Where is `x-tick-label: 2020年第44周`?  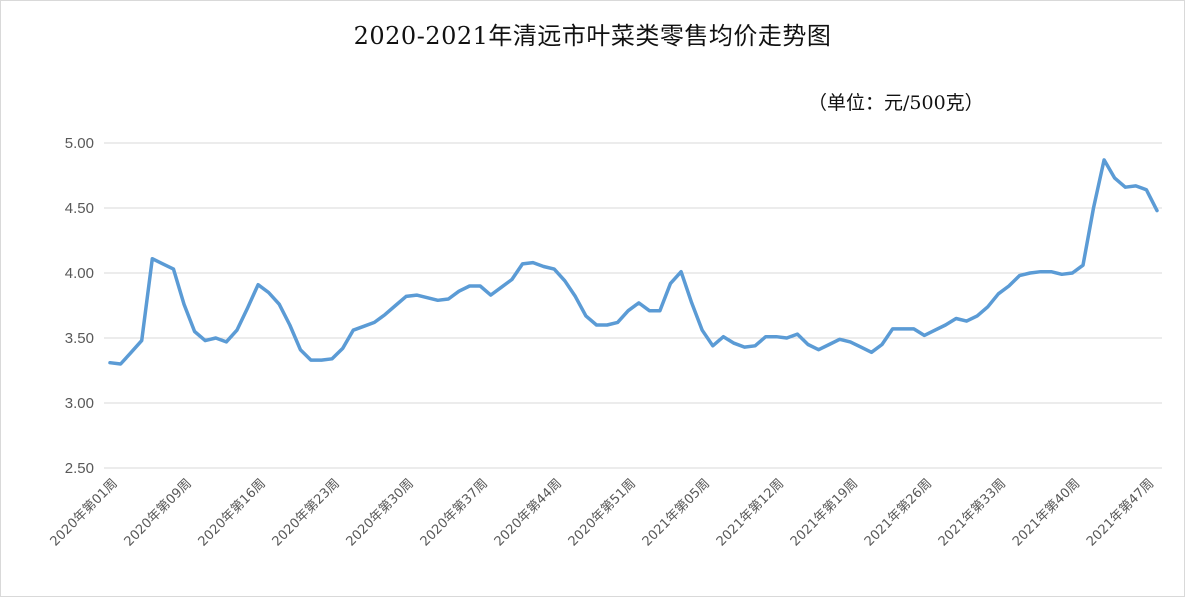 x-tick-label: 2020年第44周 is located at coordinates (528, 512).